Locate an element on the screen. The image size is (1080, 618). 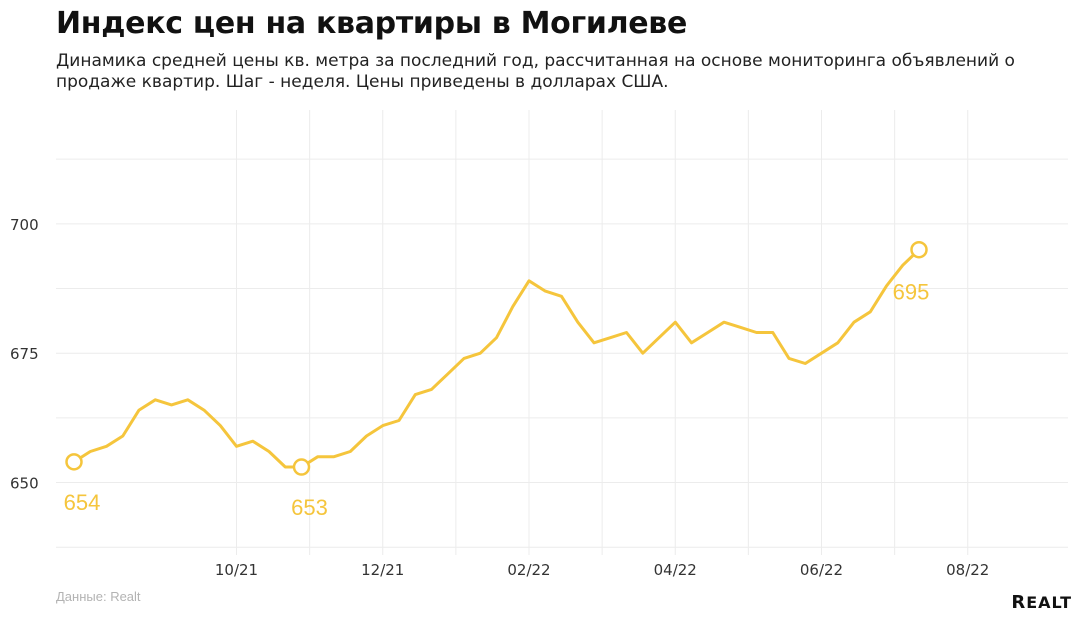
y-tick-label: 700 is located at coordinates (24, 225).